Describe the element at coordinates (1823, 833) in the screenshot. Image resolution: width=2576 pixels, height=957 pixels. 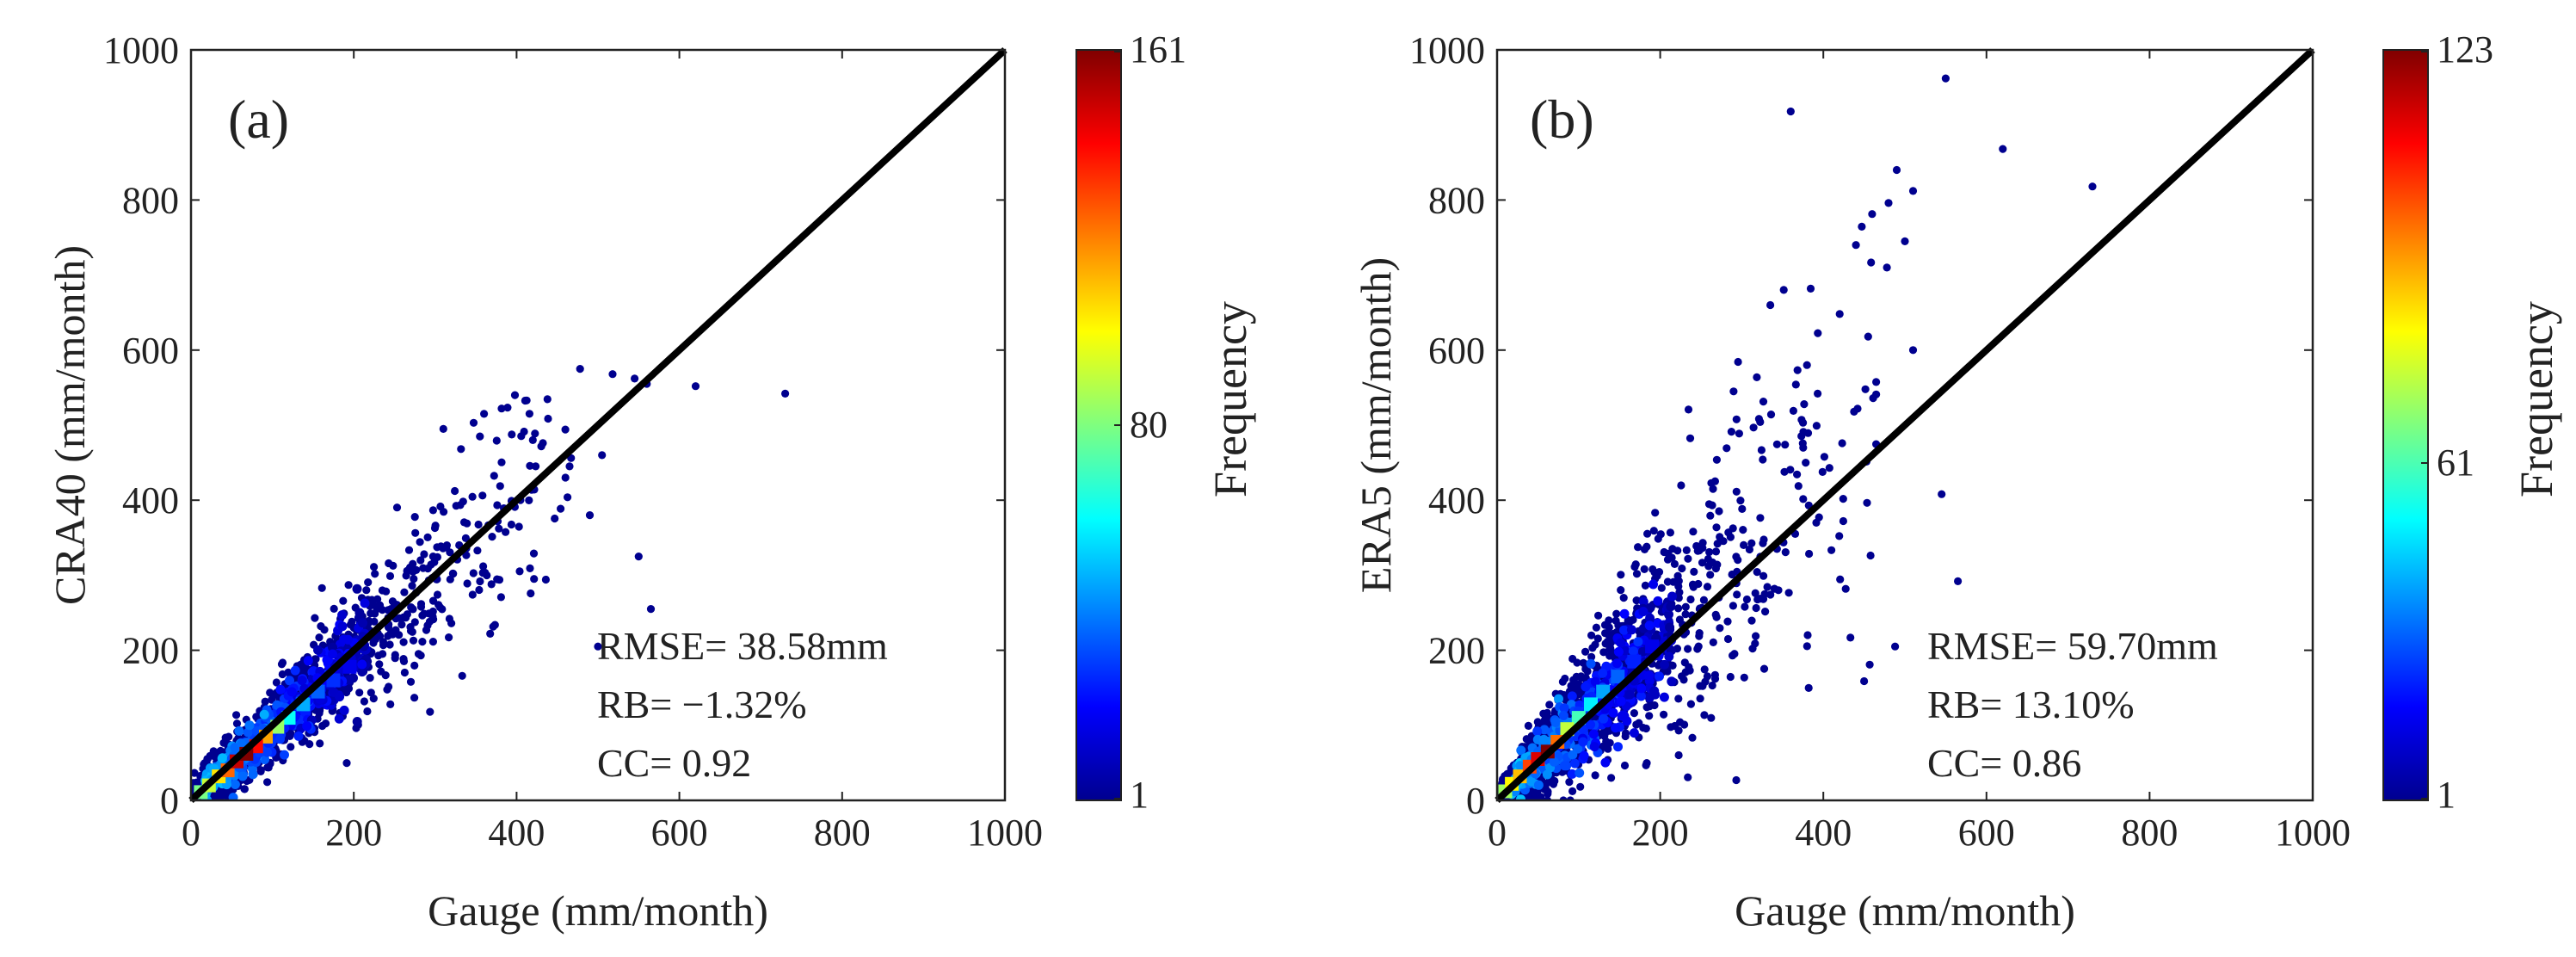
I see `panel-b-x-tick-label: 400` at that location.